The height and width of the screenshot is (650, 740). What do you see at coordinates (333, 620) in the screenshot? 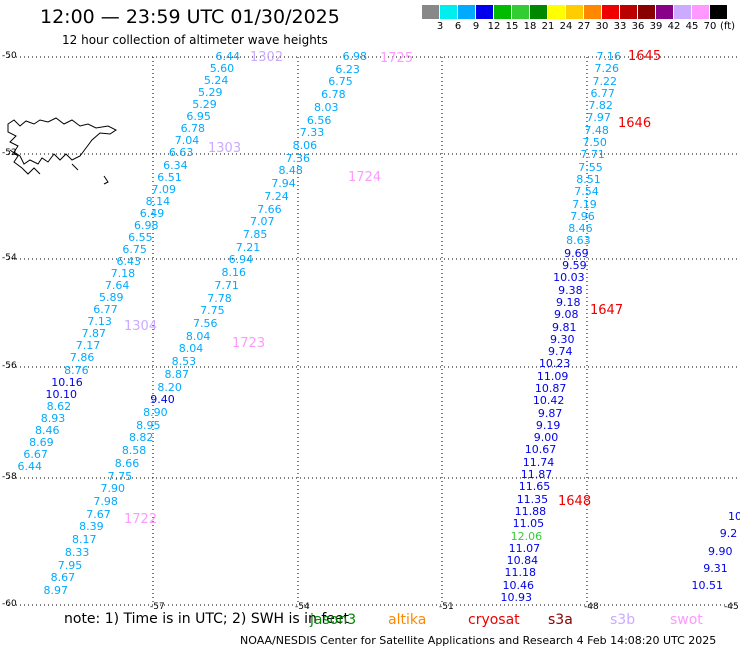
I see `legend-jason3: jason3` at bounding box center [333, 620].